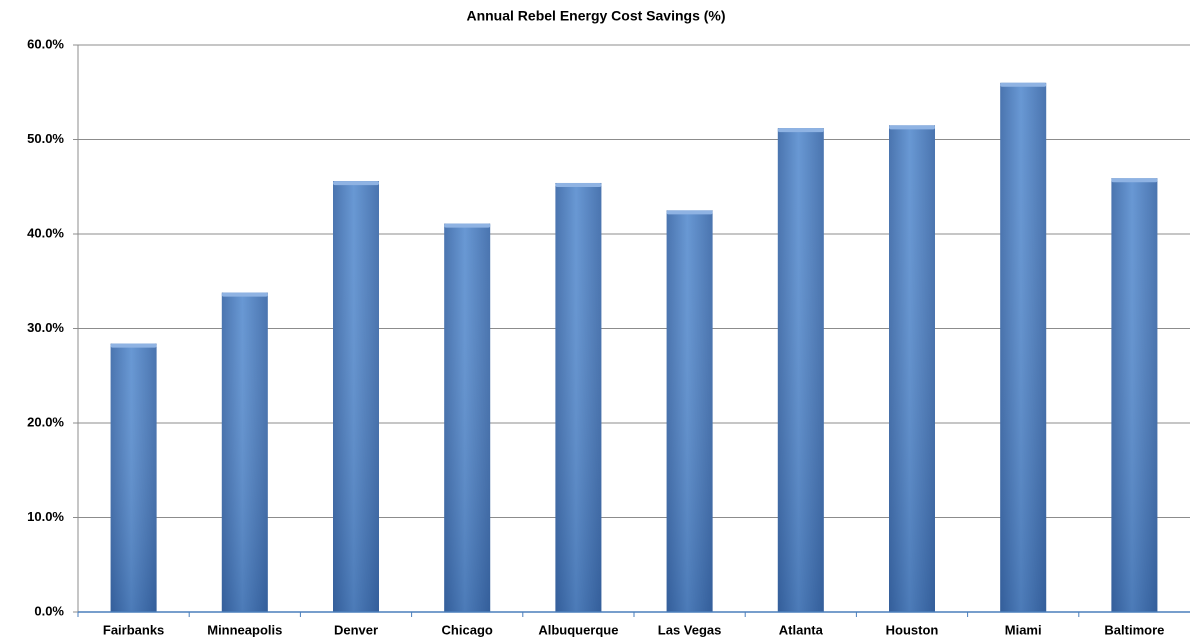 This screenshot has width=1192, height=640. I want to click on y-tick-label: 40.0%, so click(45, 232).